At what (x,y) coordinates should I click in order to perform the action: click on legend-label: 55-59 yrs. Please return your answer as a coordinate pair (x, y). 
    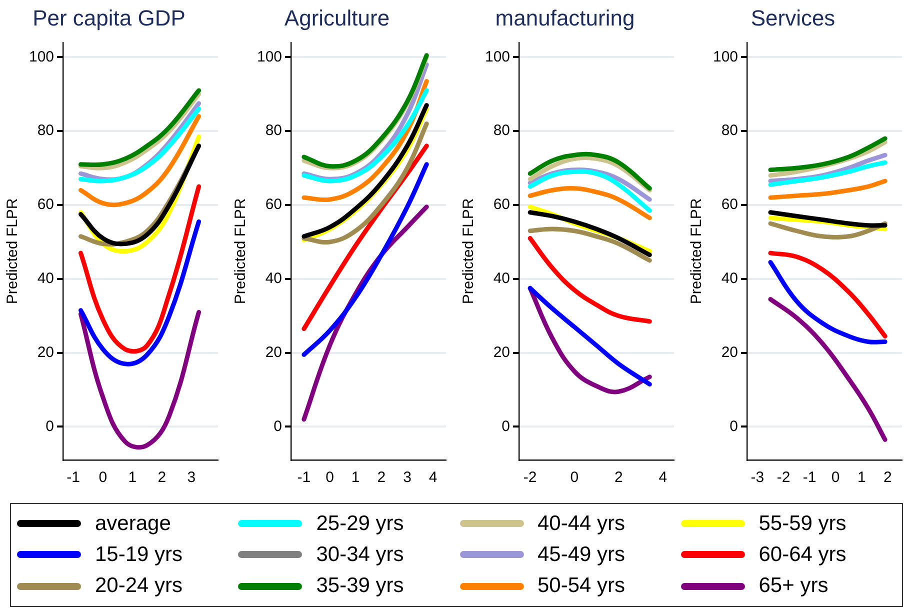
    Looking at the image, I should click on (802, 524).